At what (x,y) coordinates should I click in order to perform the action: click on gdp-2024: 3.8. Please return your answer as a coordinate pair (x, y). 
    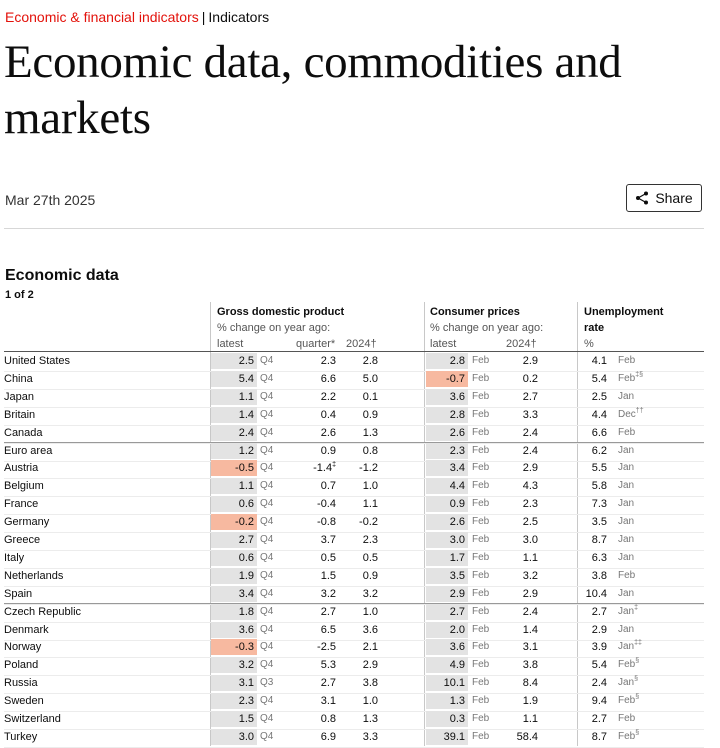
    Looking at the image, I should click on (370, 683).